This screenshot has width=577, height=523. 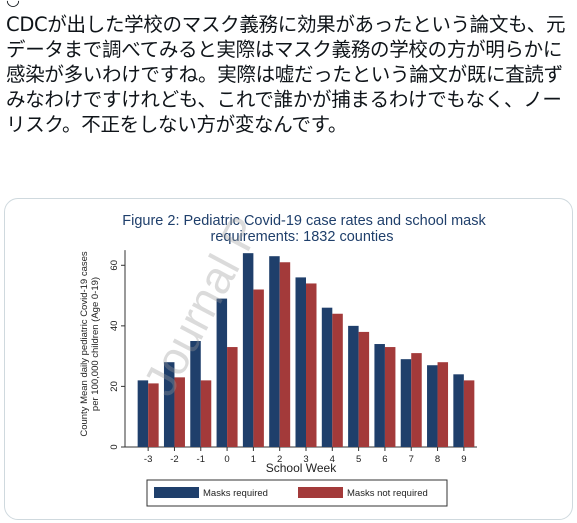 What do you see at coordinates (13, 4) in the screenshot?
I see `truncated-avatar-edge: ◡` at bounding box center [13, 4].